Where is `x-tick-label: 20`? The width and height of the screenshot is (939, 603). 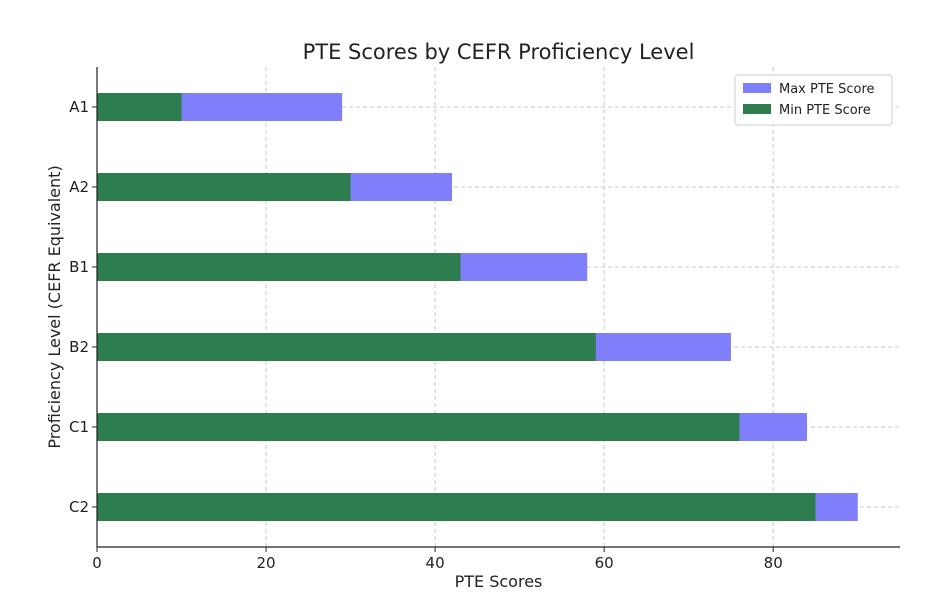 x-tick-label: 20 is located at coordinates (266, 563).